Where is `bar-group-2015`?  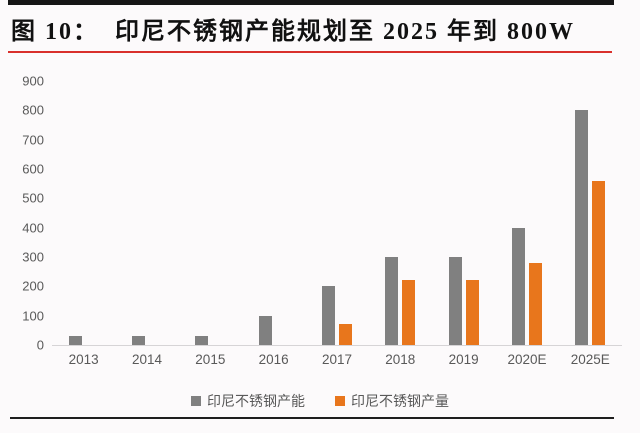 bar-group-2015 is located at coordinates (210, 213).